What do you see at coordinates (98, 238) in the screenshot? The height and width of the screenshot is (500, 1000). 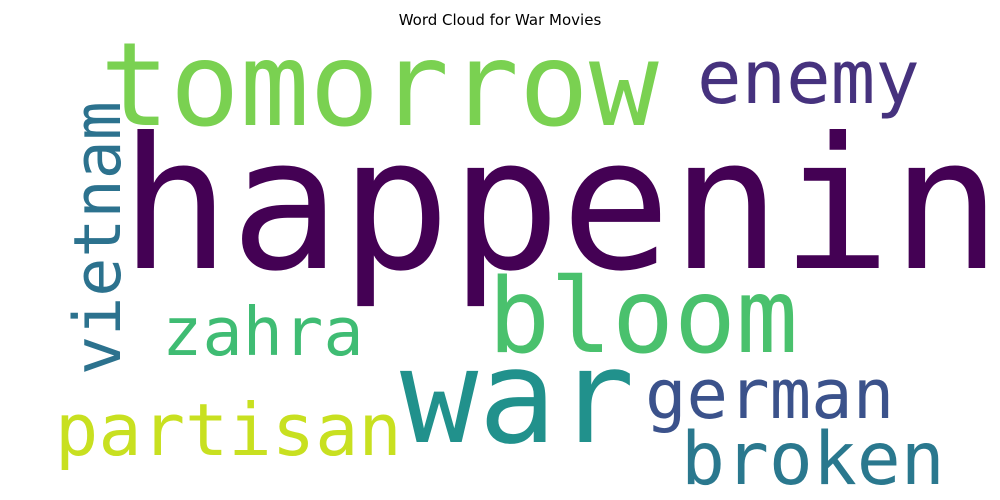 I see `word-vietnam: vietnam` at bounding box center [98, 238].